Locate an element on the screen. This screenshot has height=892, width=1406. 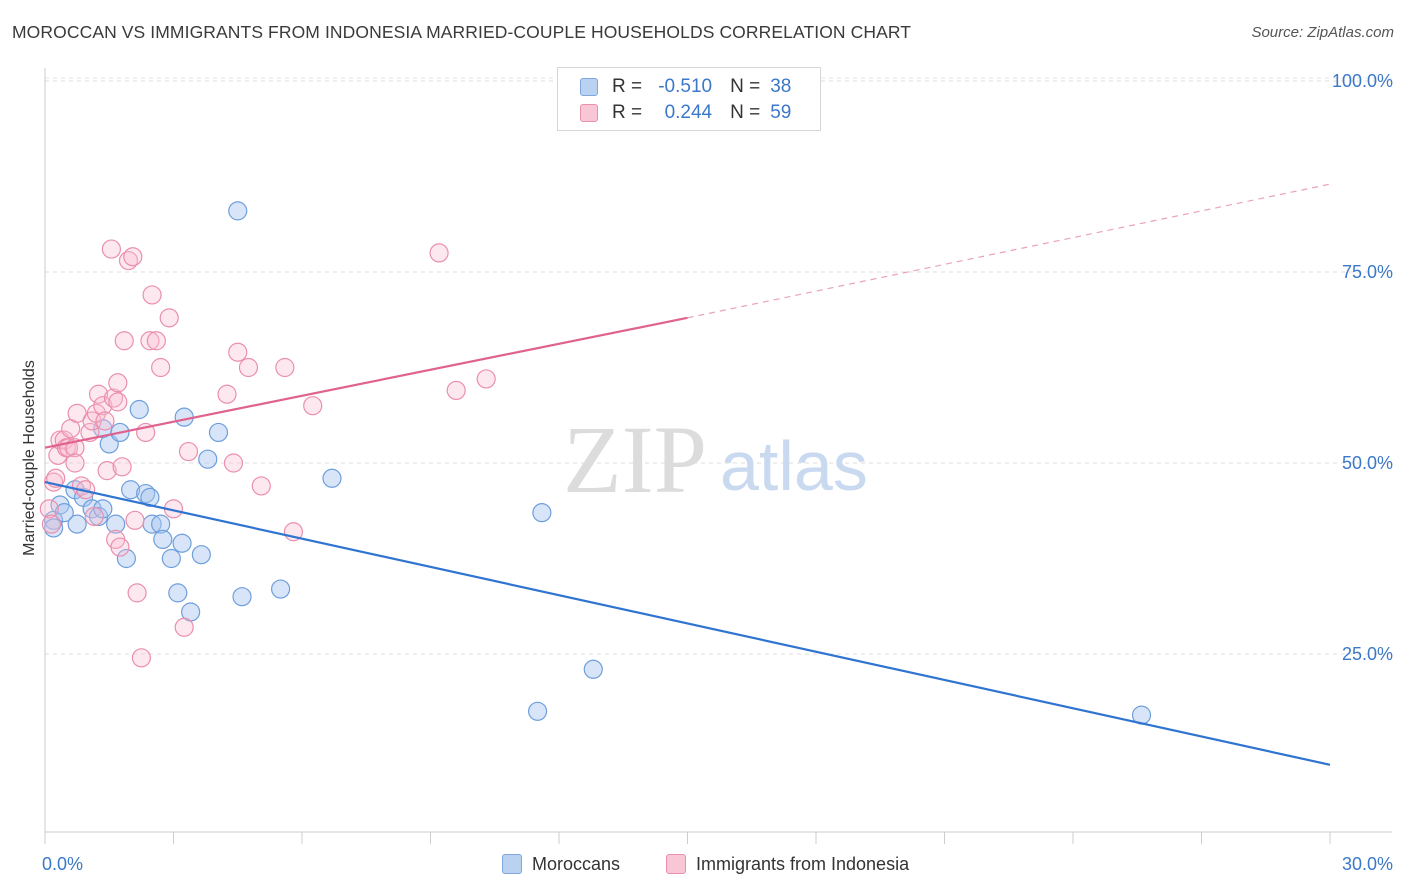
watermark-atlas: atlas is located at coordinates (794, 466).